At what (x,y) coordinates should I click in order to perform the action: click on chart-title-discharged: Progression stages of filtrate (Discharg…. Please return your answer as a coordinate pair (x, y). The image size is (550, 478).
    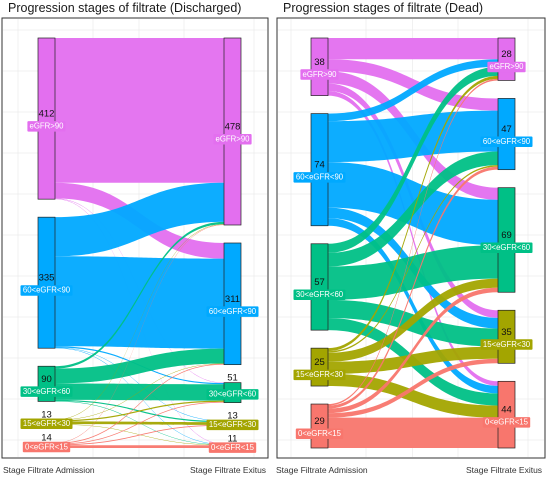
    Looking at the image, I should click on (125, 8).